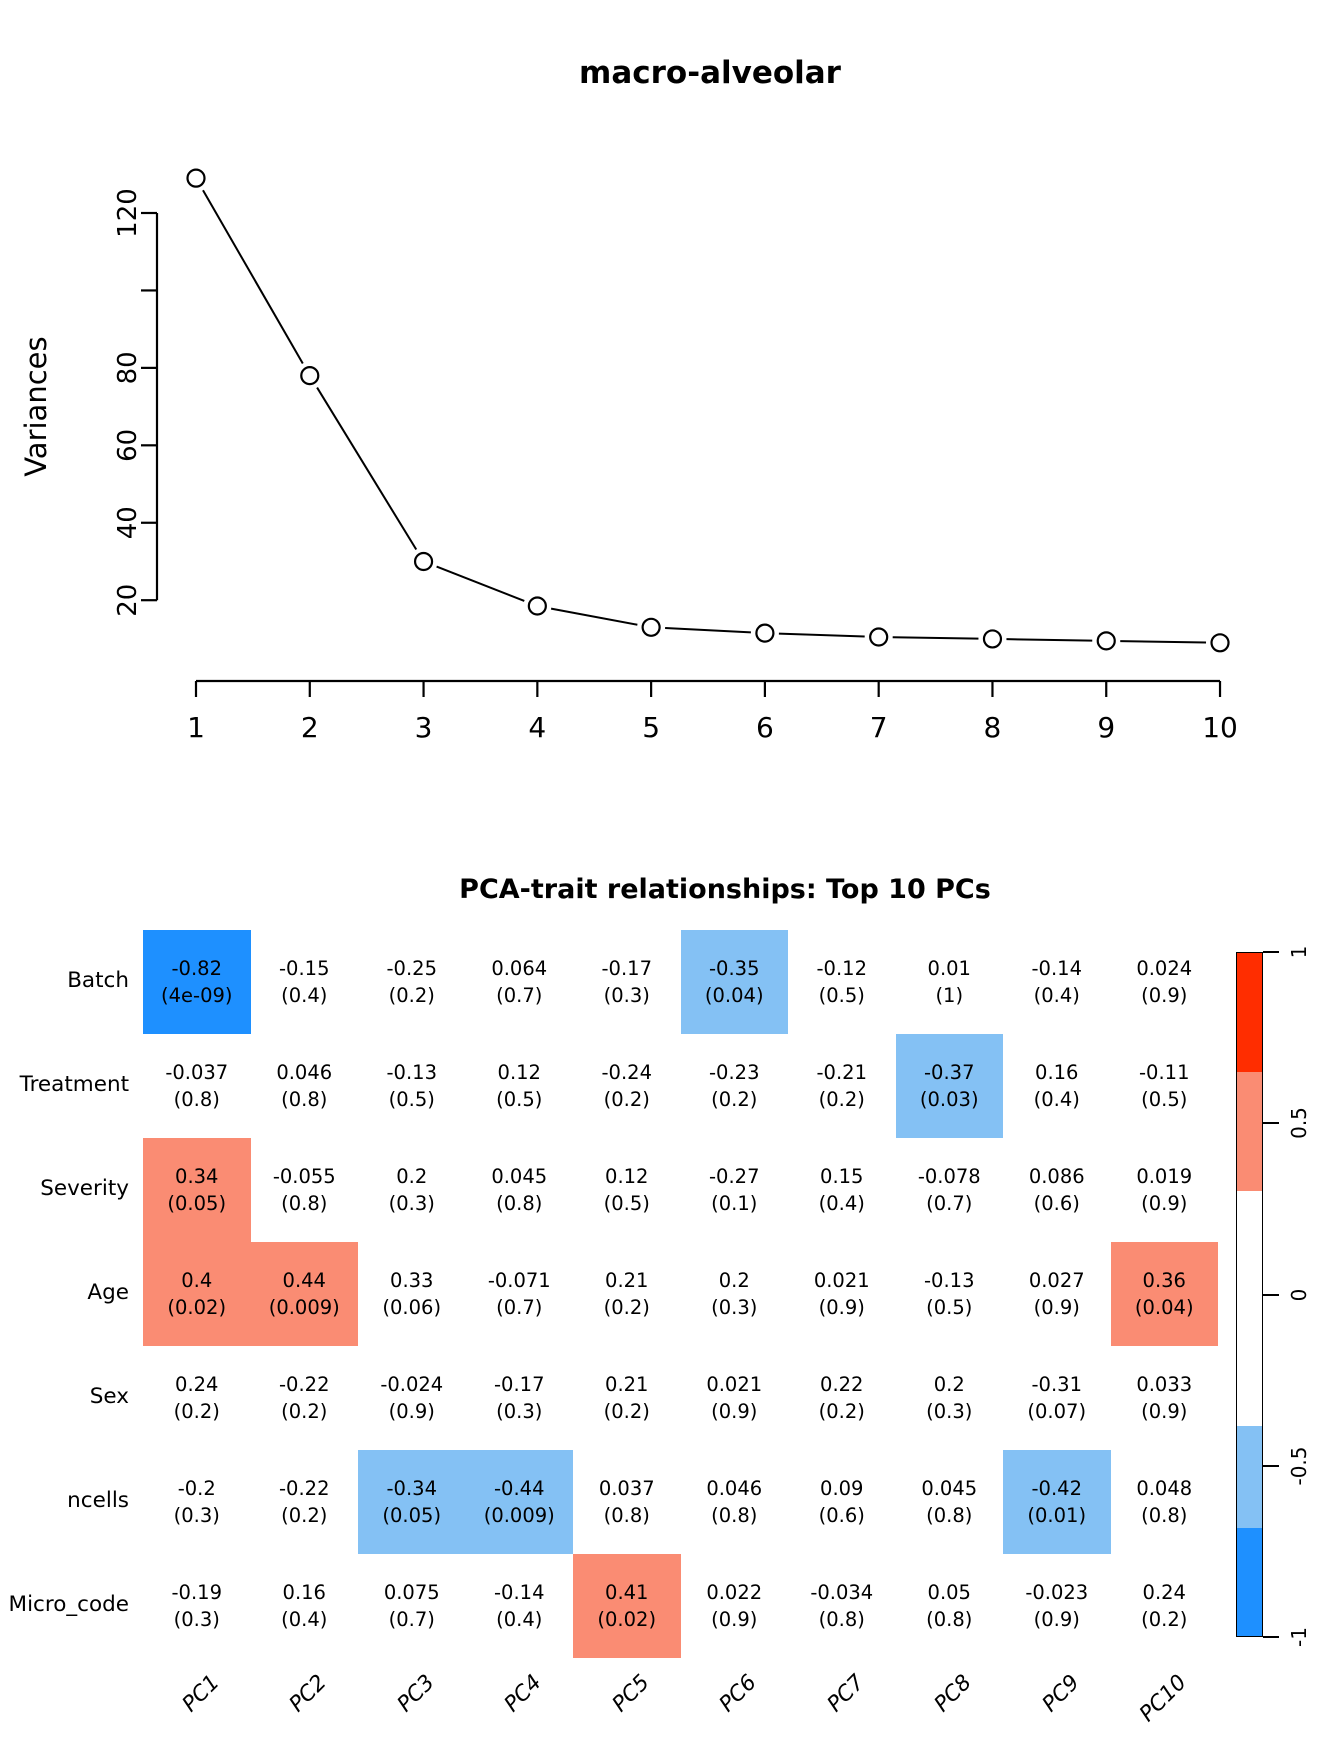 The image size is (1344, 1747). I want to click on heatmap-column-label: PC1, so click(201, 1694).